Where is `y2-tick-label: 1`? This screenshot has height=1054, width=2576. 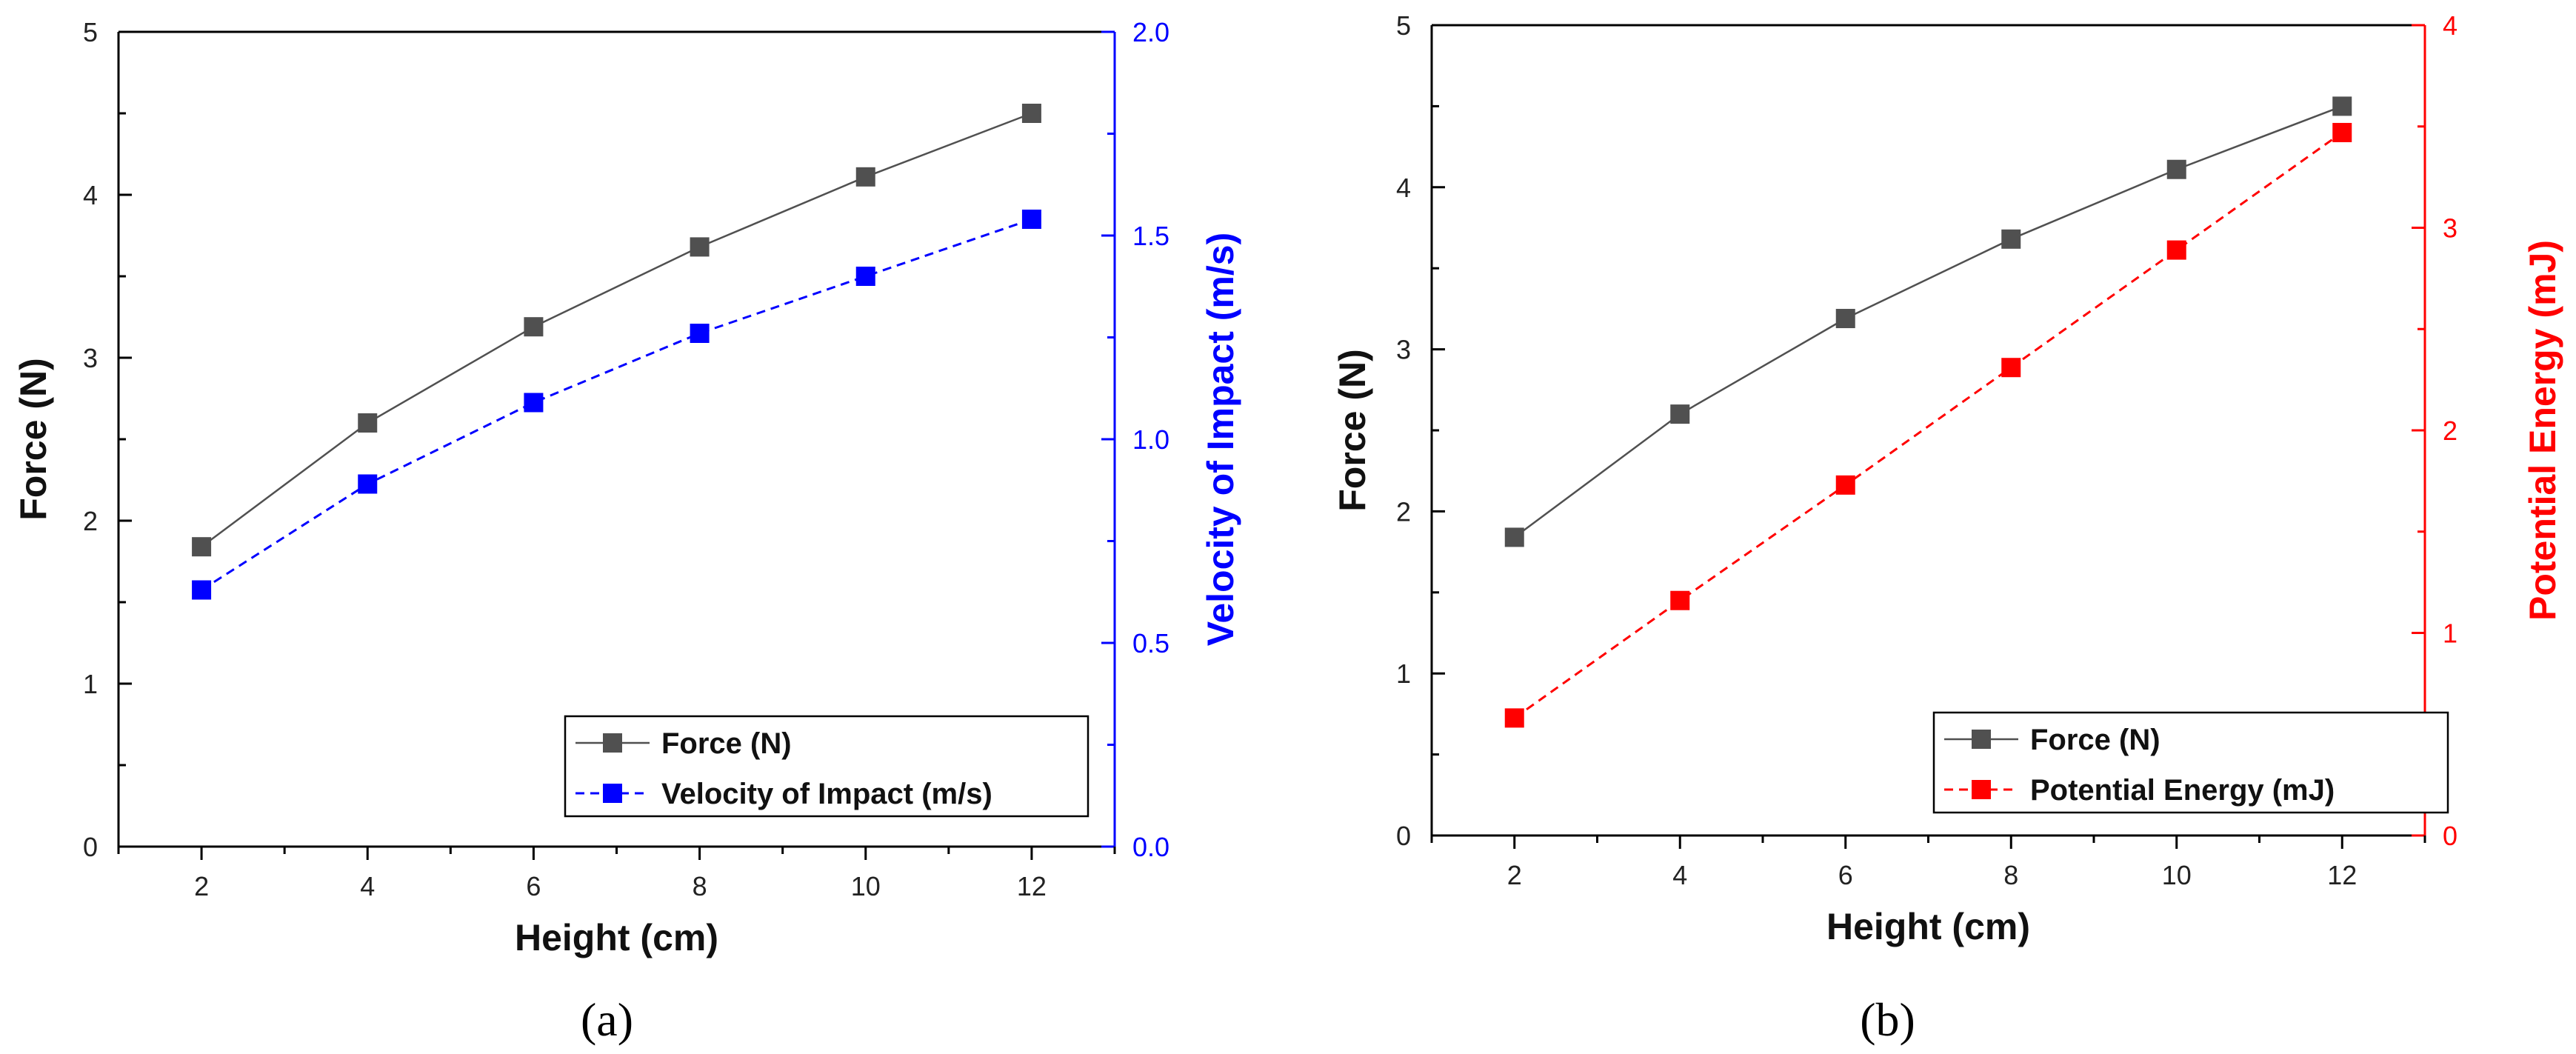 y2-tick-label: 1 is located at coordinates (2450, 633).